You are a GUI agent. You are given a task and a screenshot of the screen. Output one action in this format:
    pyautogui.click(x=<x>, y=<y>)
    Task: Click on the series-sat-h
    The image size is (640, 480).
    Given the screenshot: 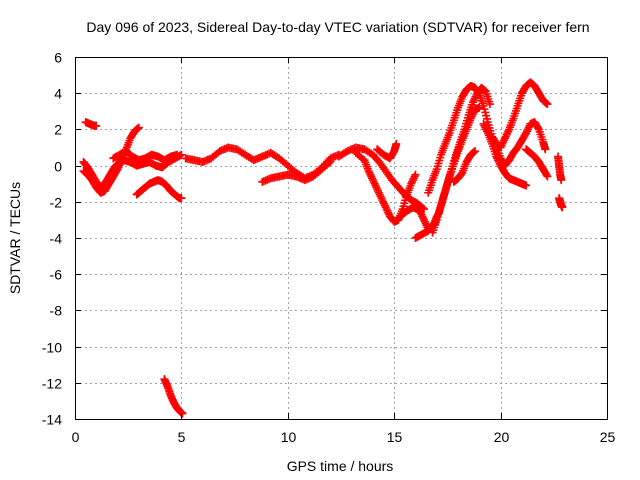 What is the action you would take?
    pyautogui.click(x=296, y=171)
    